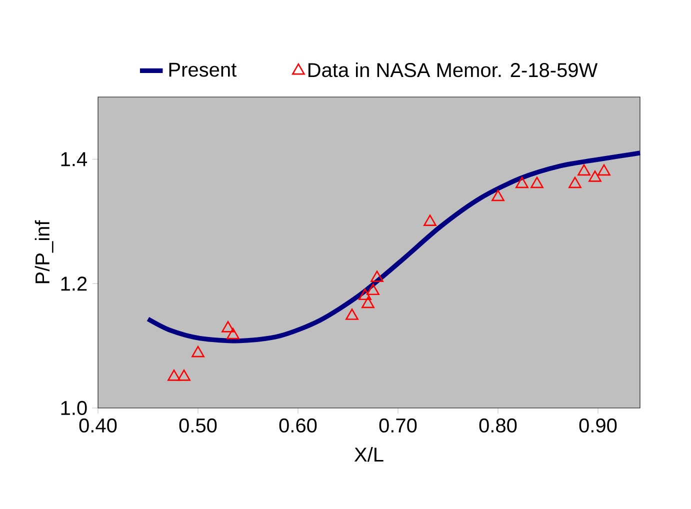  What do you see at coordinates (498, 425) in the screenshot?
I see `x-tick-label: 0.80` at bounding box center [498, 425].